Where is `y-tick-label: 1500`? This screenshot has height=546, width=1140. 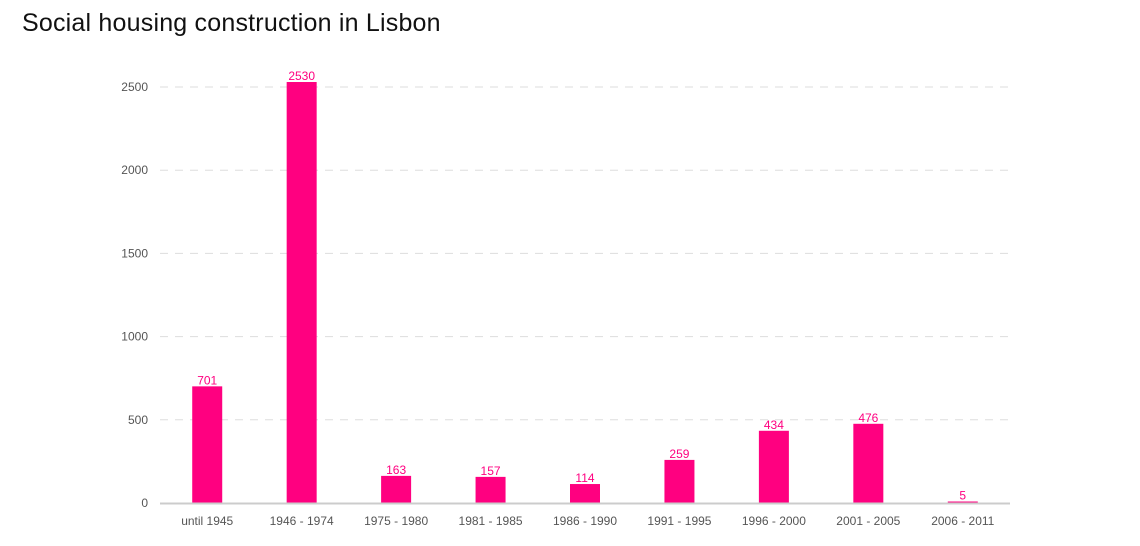 y-tick-label: 1500 is located at coordinates (134, 253).